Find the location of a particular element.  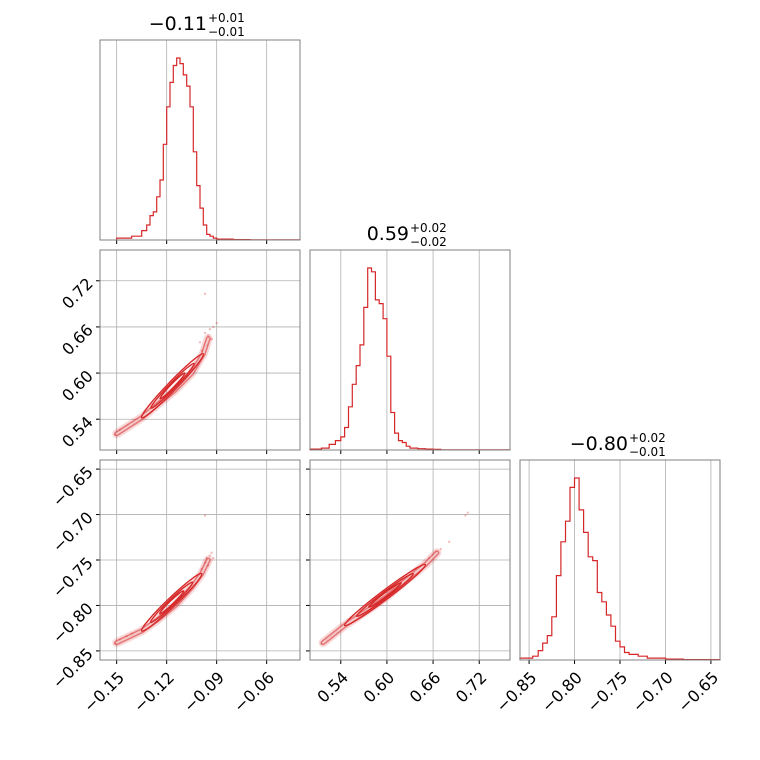

x-tick-label: −0.85 is located at coordinates (516, 692).